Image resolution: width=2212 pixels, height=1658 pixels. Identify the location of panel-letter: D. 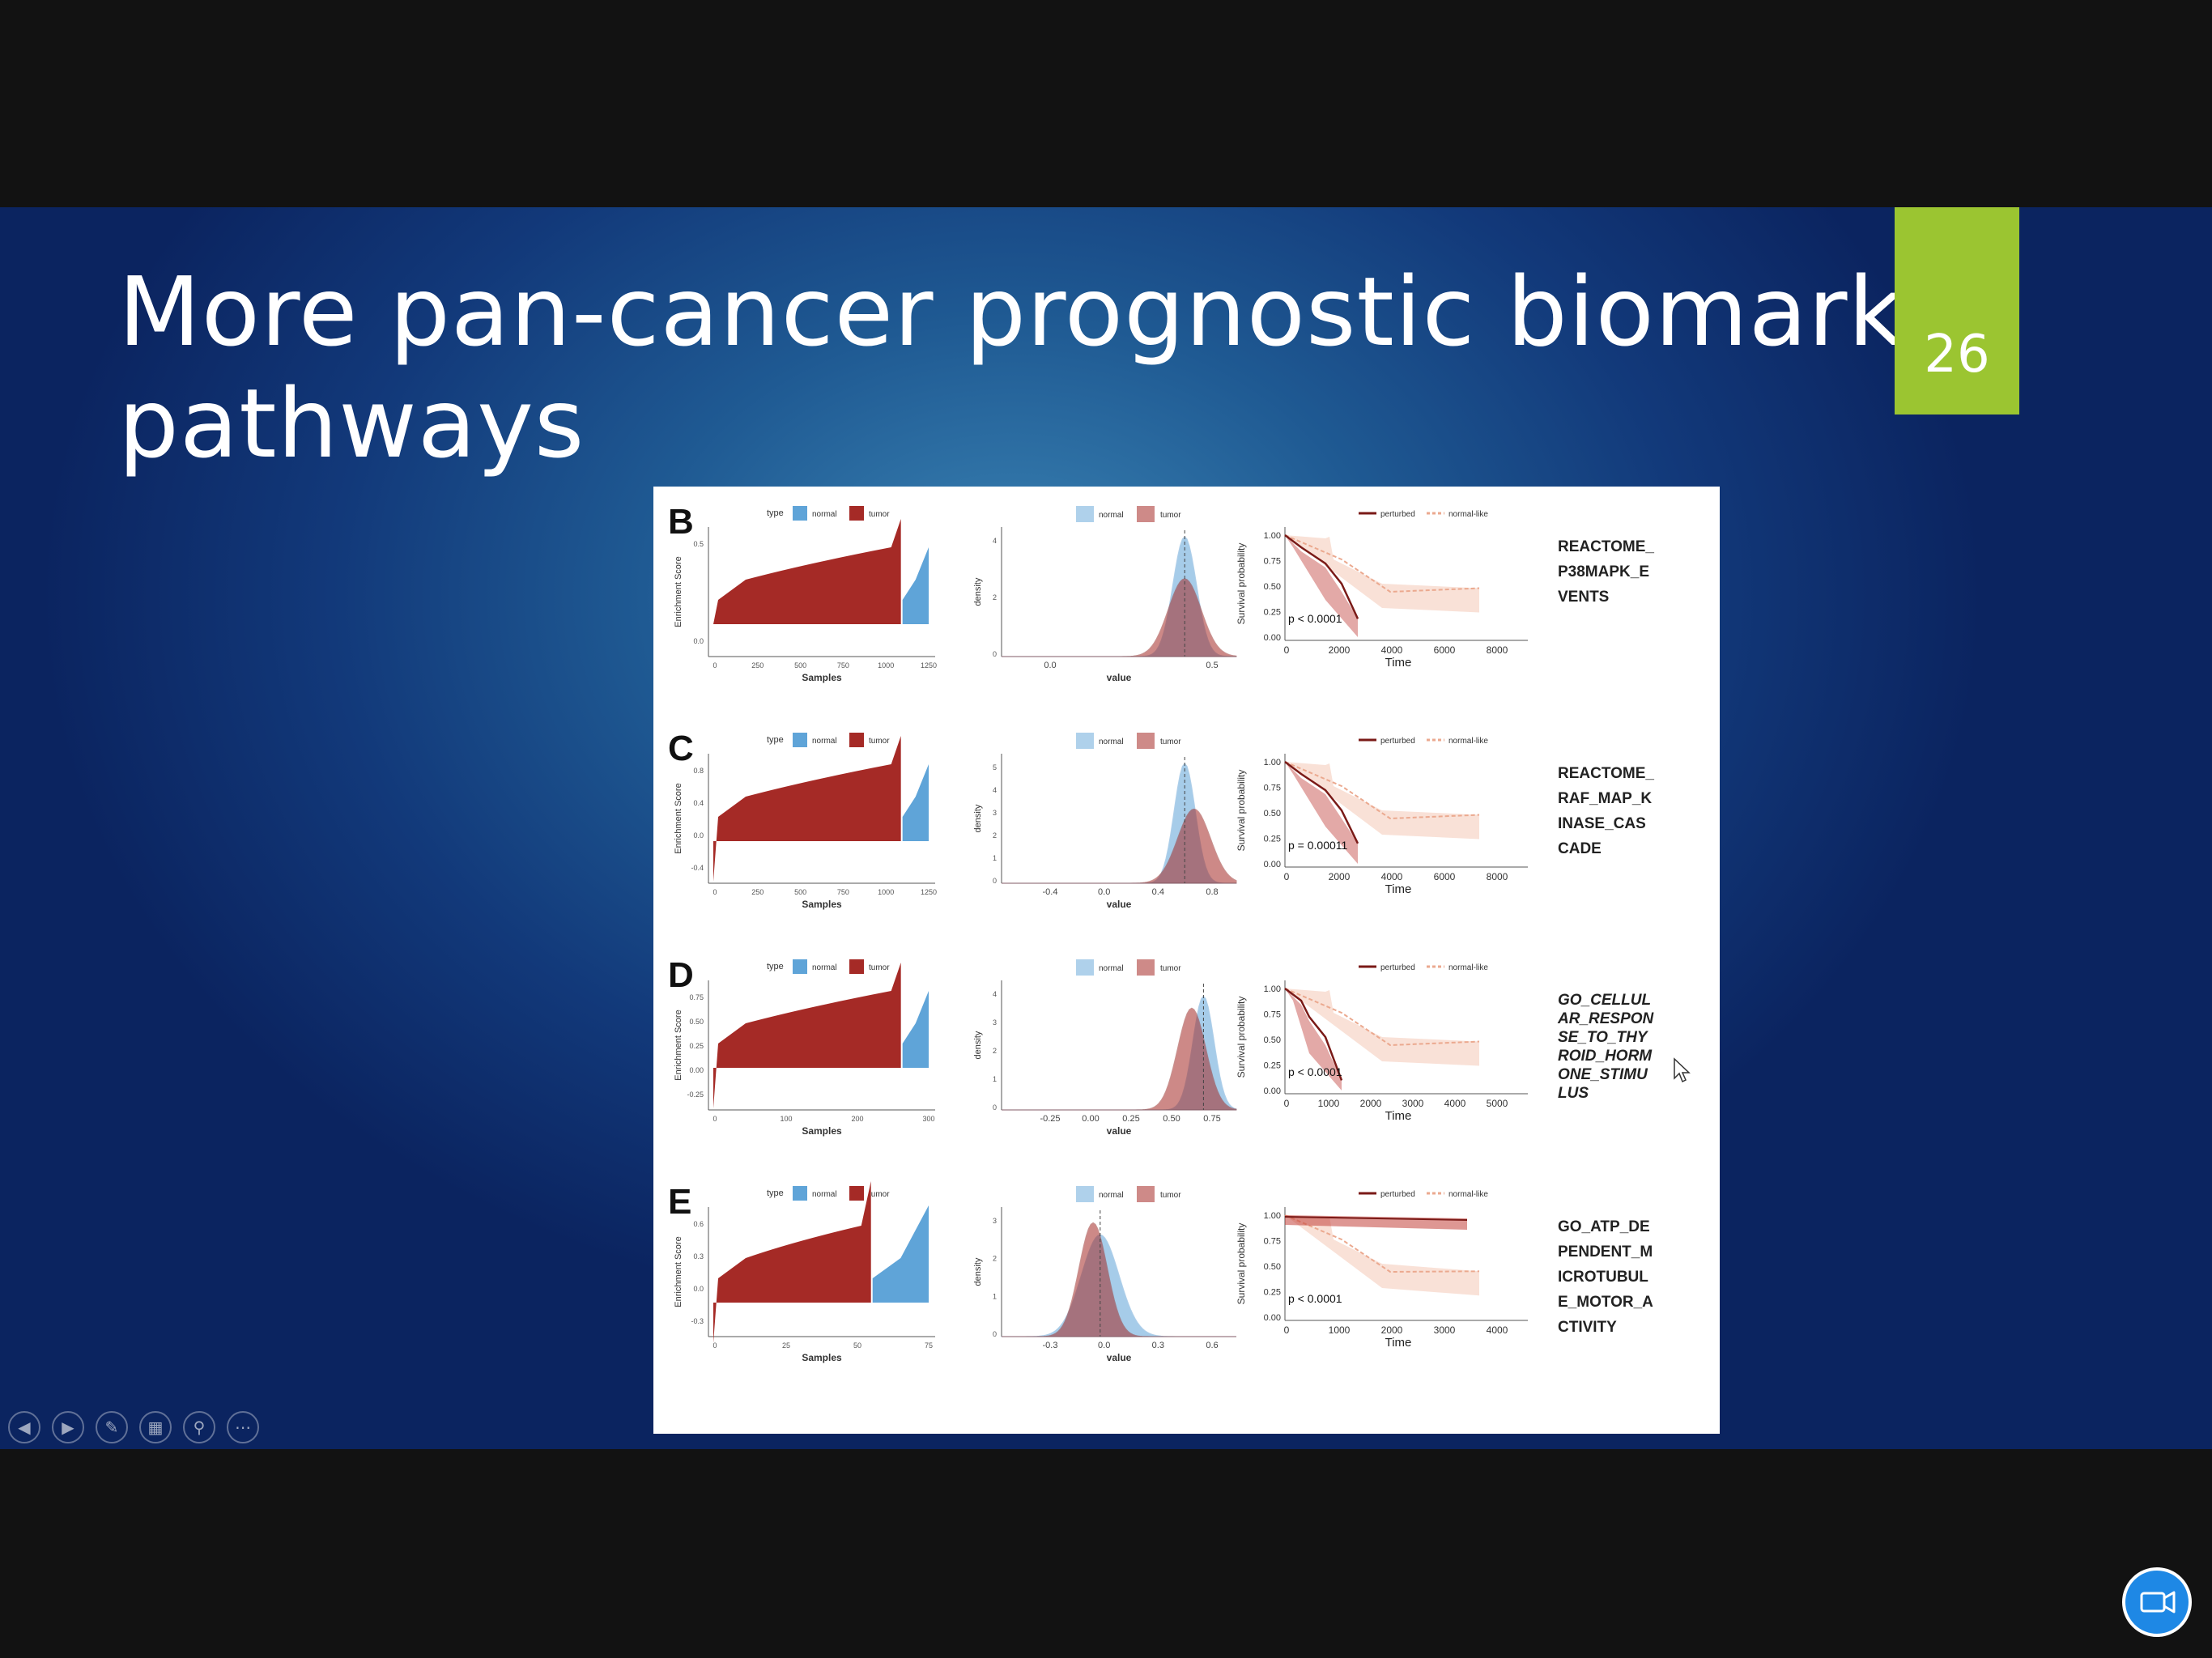
(681, 975).